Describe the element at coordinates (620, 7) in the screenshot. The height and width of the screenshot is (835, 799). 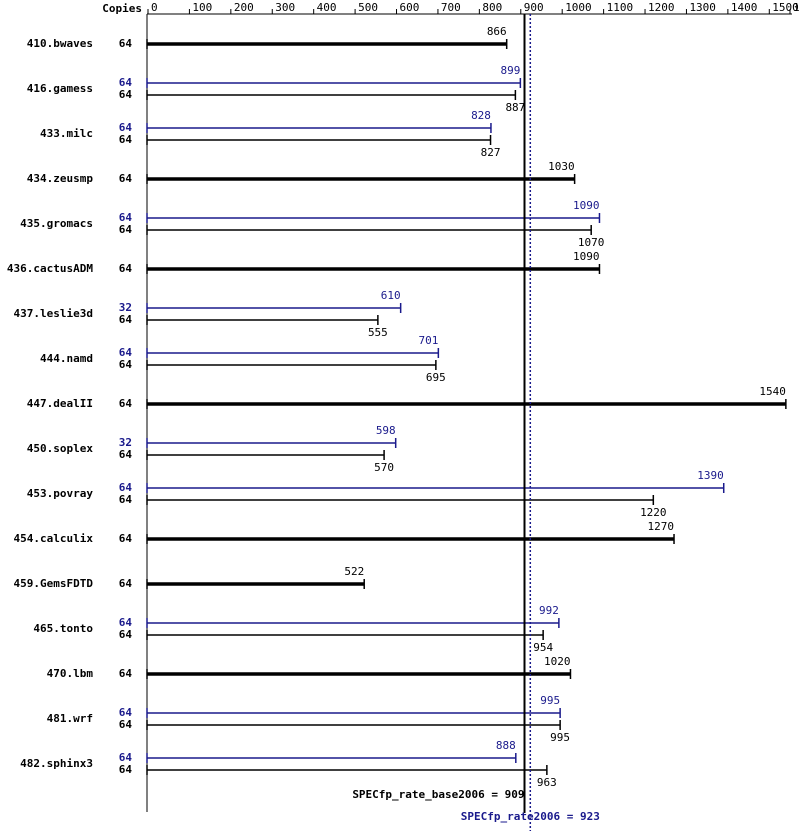
I see `x-tick-label: 1100` at that location.